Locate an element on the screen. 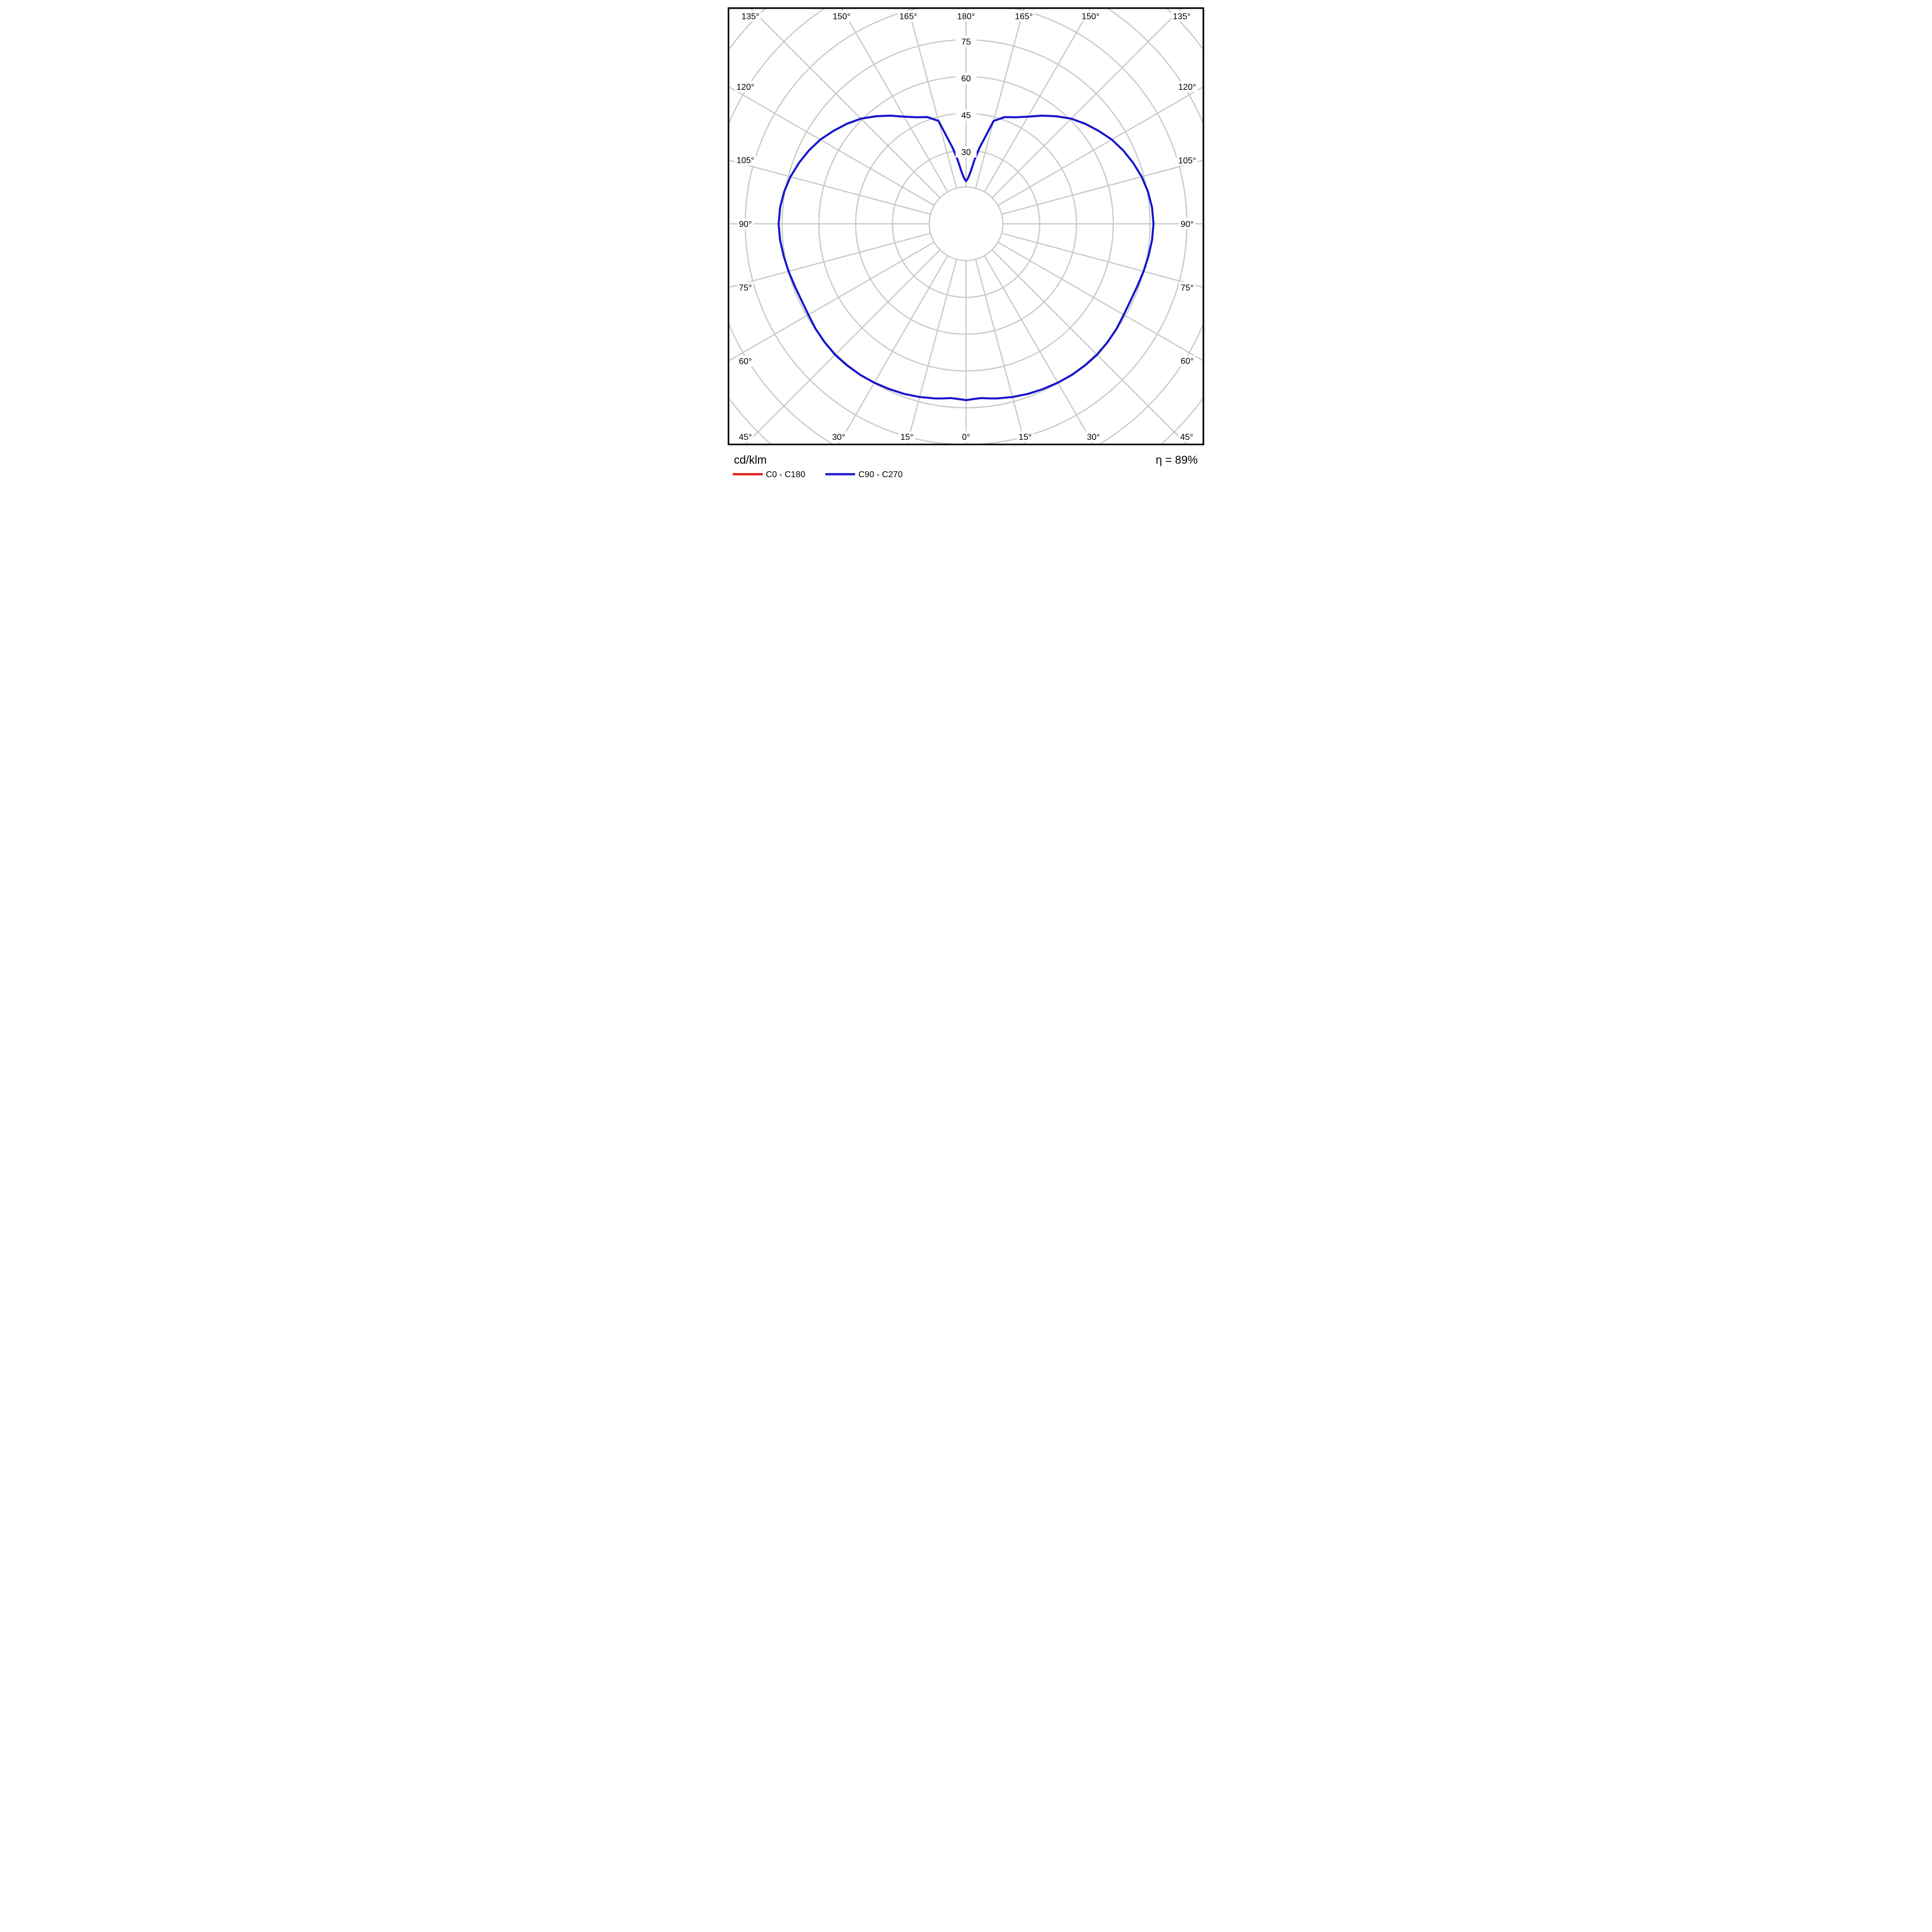 Image resolution: width=1932 pixels, height=1932 pixels. plot-border is located at coordinates (966, 226).